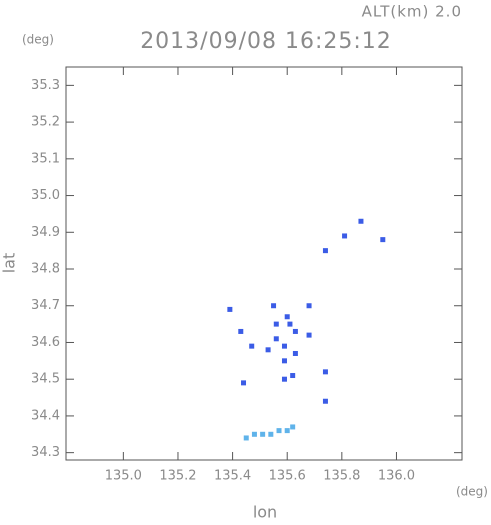 Image resolution: width=491 pixels, height=525 pixels. What do you see at coordinates (45, 452) in the screenshot?
I see `y-tick-label: 34.3` at bounding box center [45, 452].